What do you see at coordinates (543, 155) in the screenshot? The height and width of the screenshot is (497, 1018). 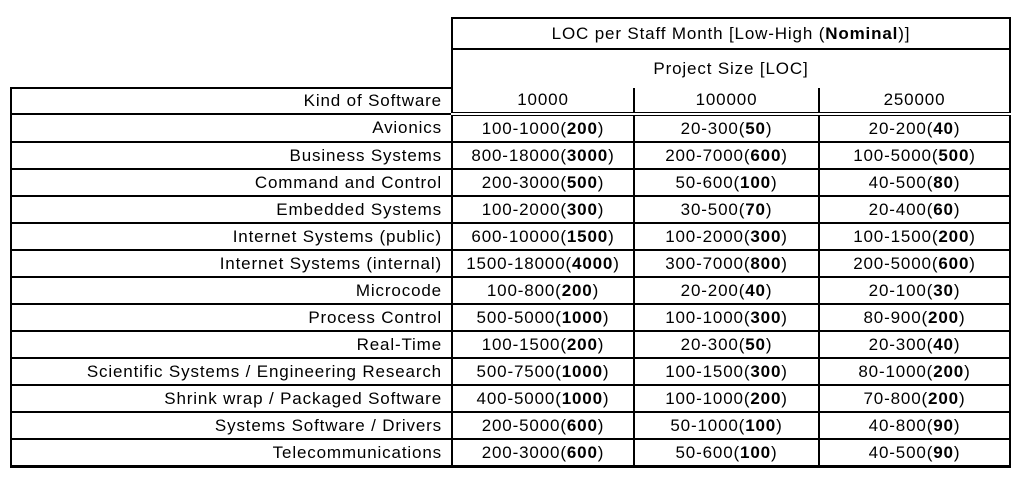 I see `loc-range-cell: 800-18000(3000)` at bounding box center [543, 155].